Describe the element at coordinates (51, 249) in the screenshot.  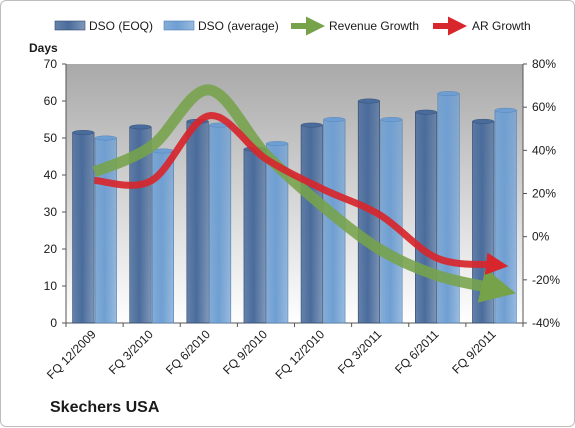
I see `y-tick-label: 20` at that location.